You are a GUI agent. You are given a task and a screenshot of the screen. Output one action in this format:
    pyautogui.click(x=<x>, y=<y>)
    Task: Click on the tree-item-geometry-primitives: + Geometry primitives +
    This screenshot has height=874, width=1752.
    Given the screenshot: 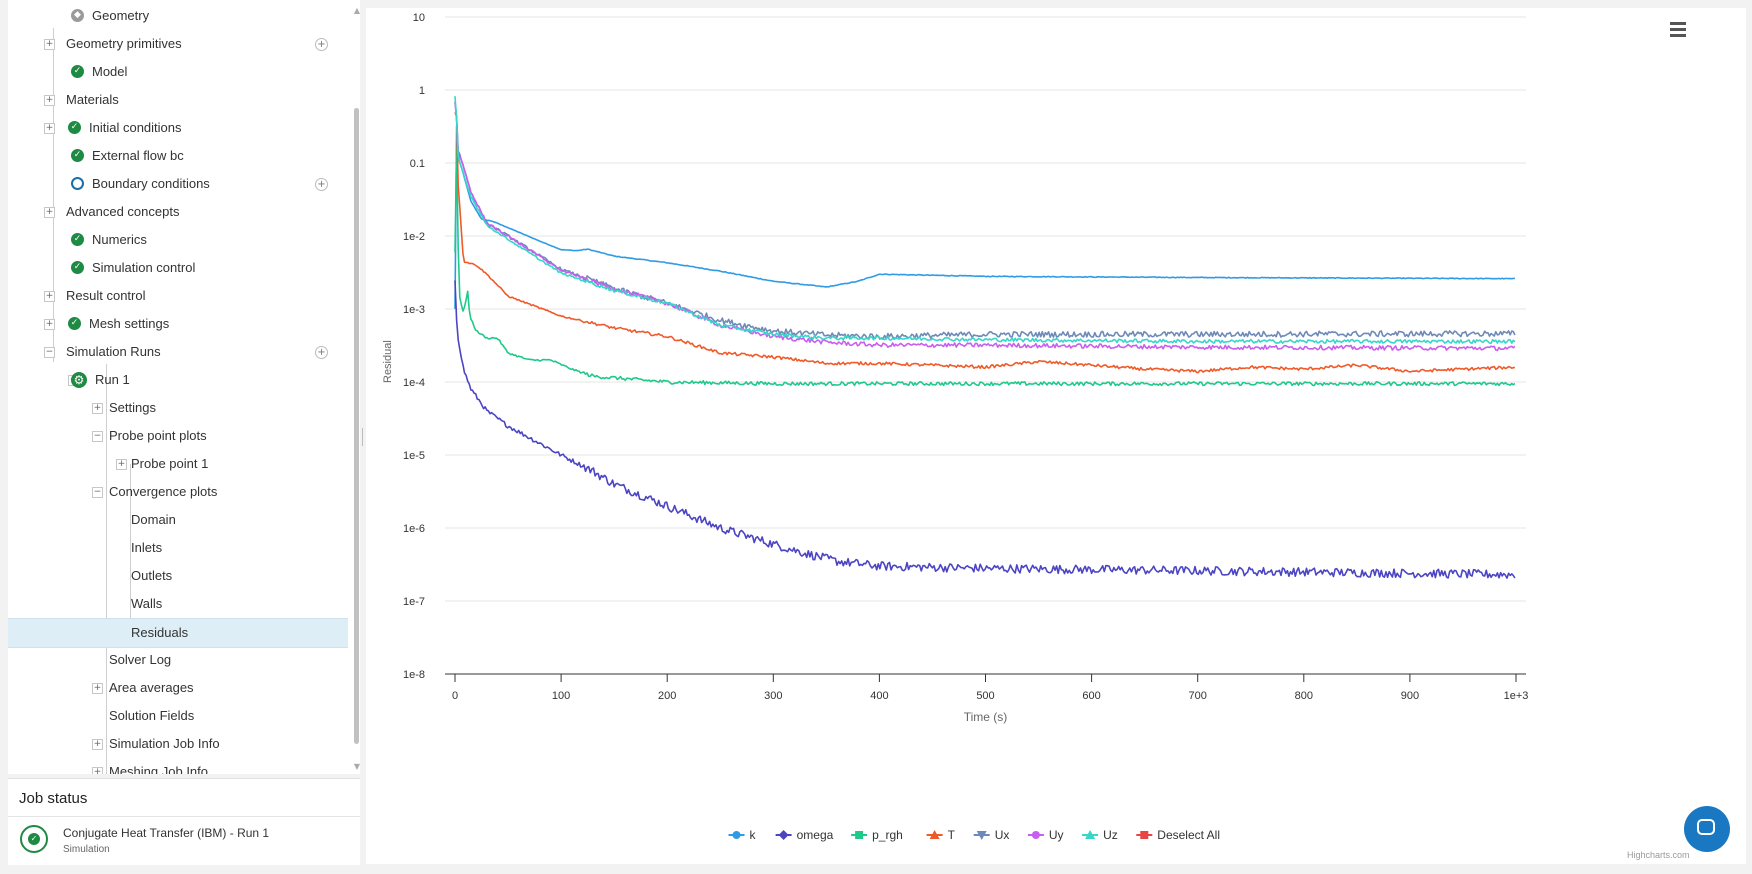 What is the action you would take?
    pyautogui.click(x=179, y=44)
    